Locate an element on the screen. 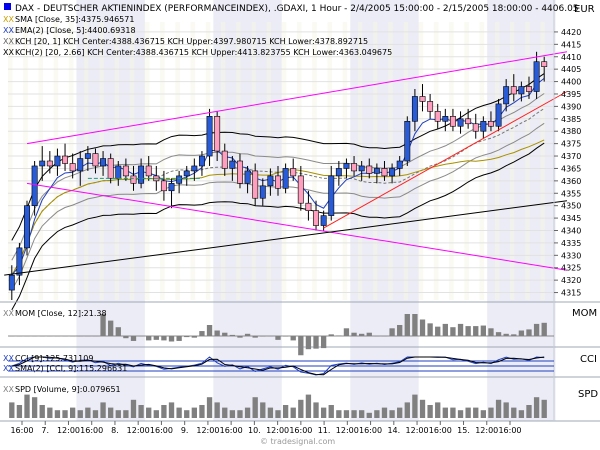 The height and width of the screenshot is (450, 600). spd-legend-marker: XX is located at coordinates (8, 389).